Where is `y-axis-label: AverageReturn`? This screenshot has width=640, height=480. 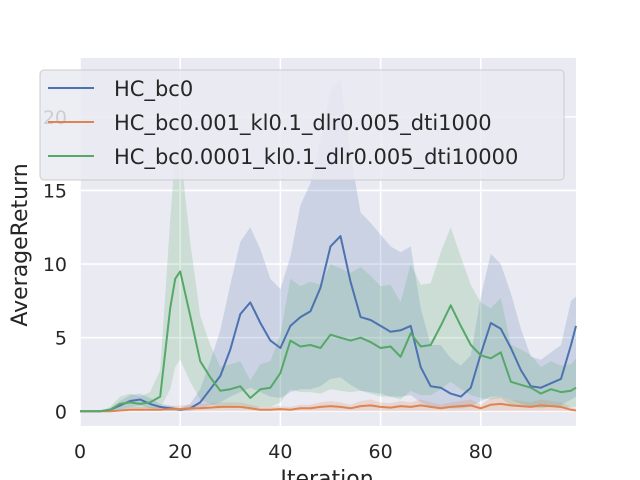
y-axis-label: AverageReturn is located at coordinates (20, 244).